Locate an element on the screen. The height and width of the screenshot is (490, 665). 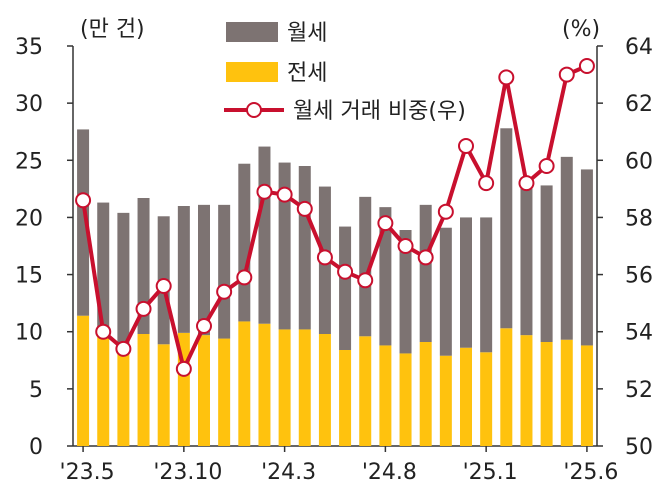
right-tick-label: 50 is located at coordinates (639, 447).